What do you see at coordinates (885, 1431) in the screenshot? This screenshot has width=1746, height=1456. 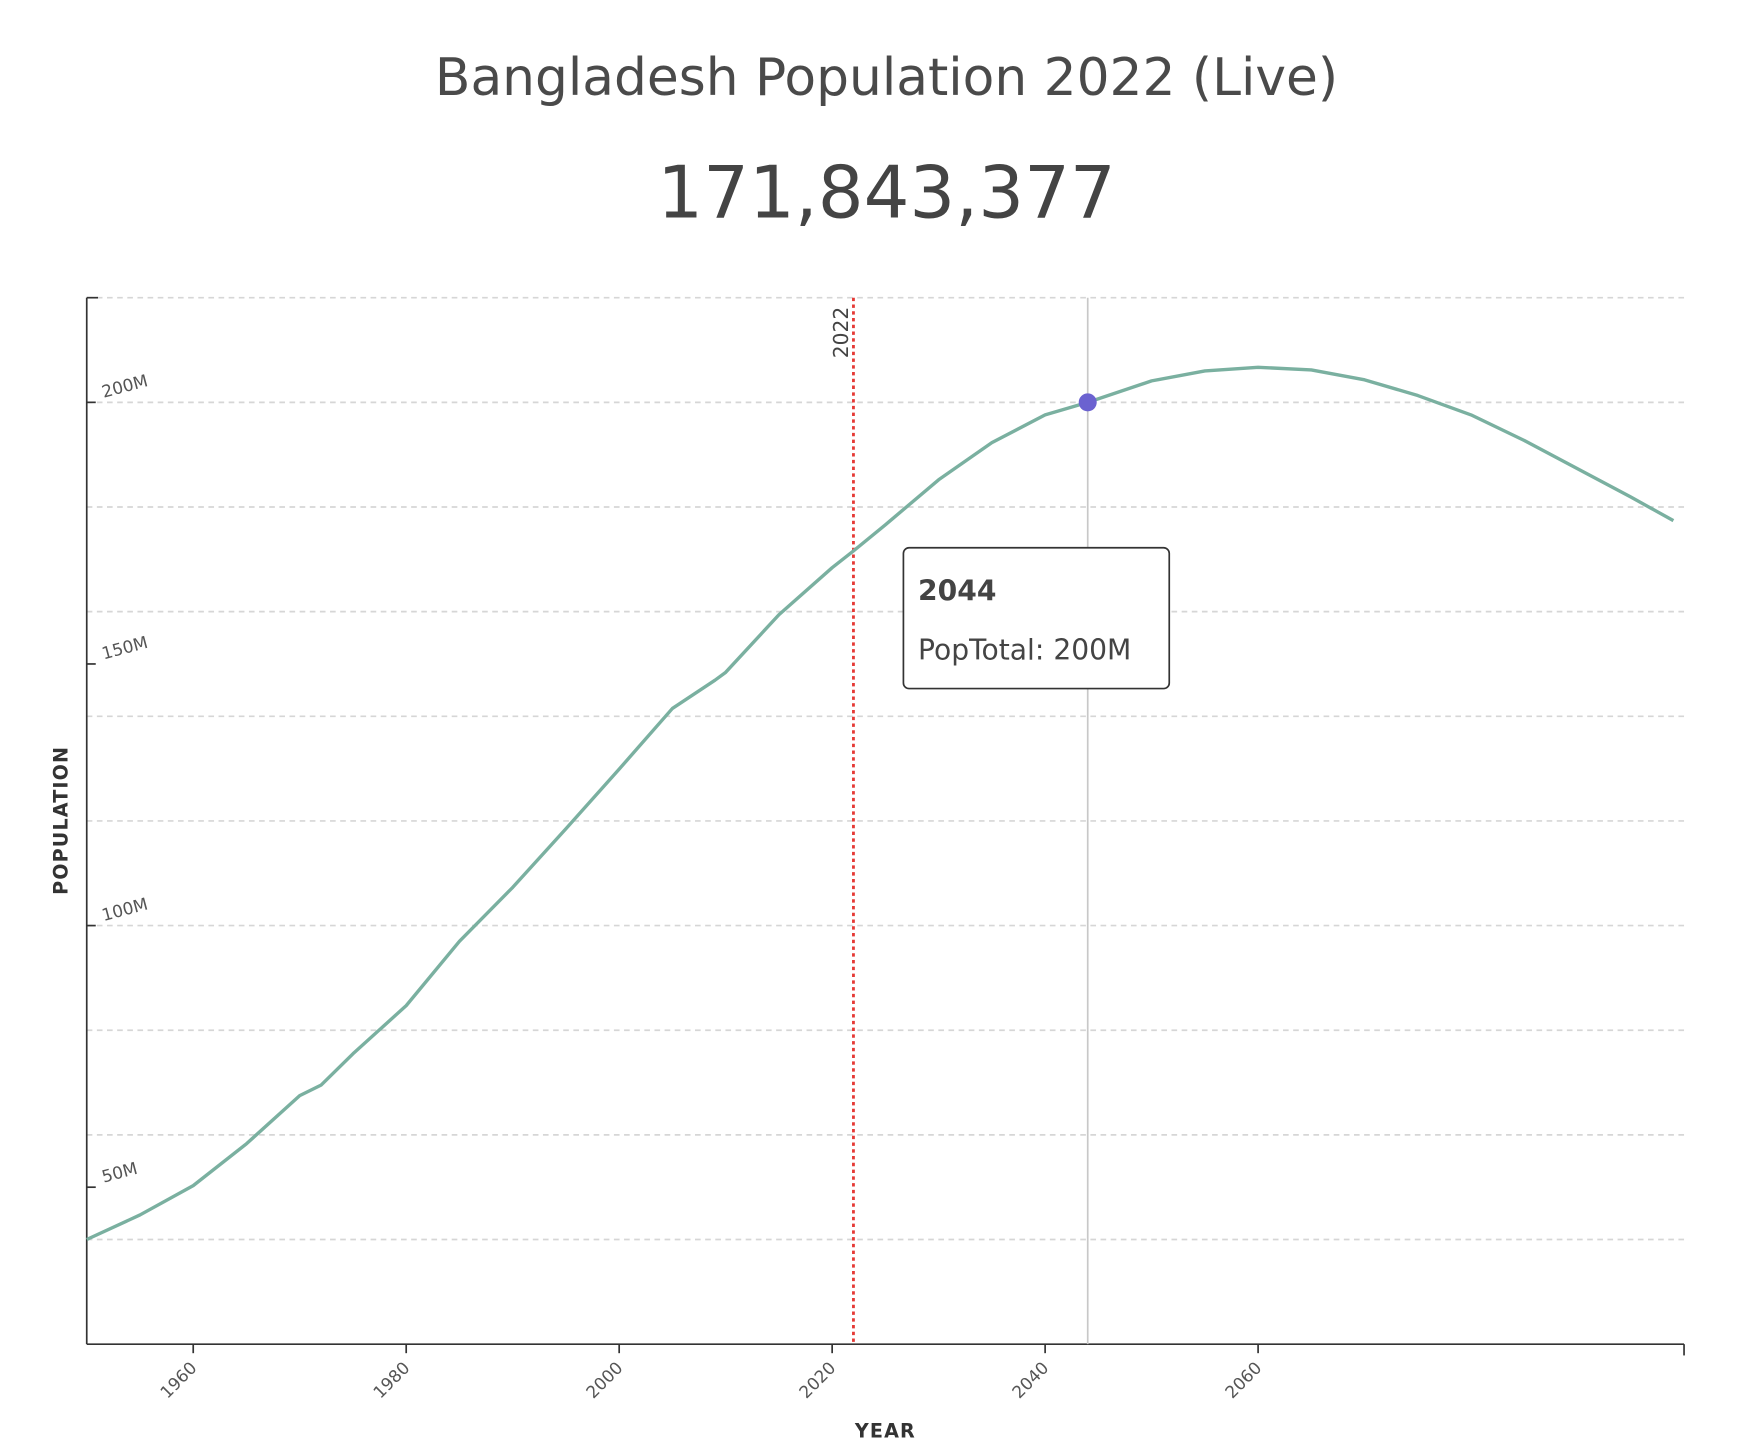 I see `x-axis-label: YEAR` at bounding box center [885, 1431].